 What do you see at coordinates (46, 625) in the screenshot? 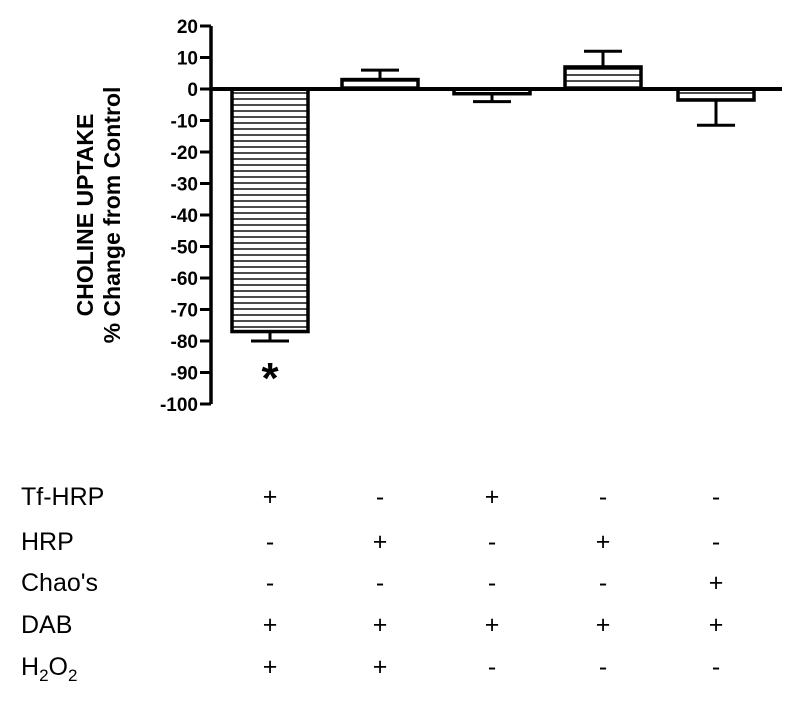
I see `condition-row-label: DAB` at bounding box center [46, 625].